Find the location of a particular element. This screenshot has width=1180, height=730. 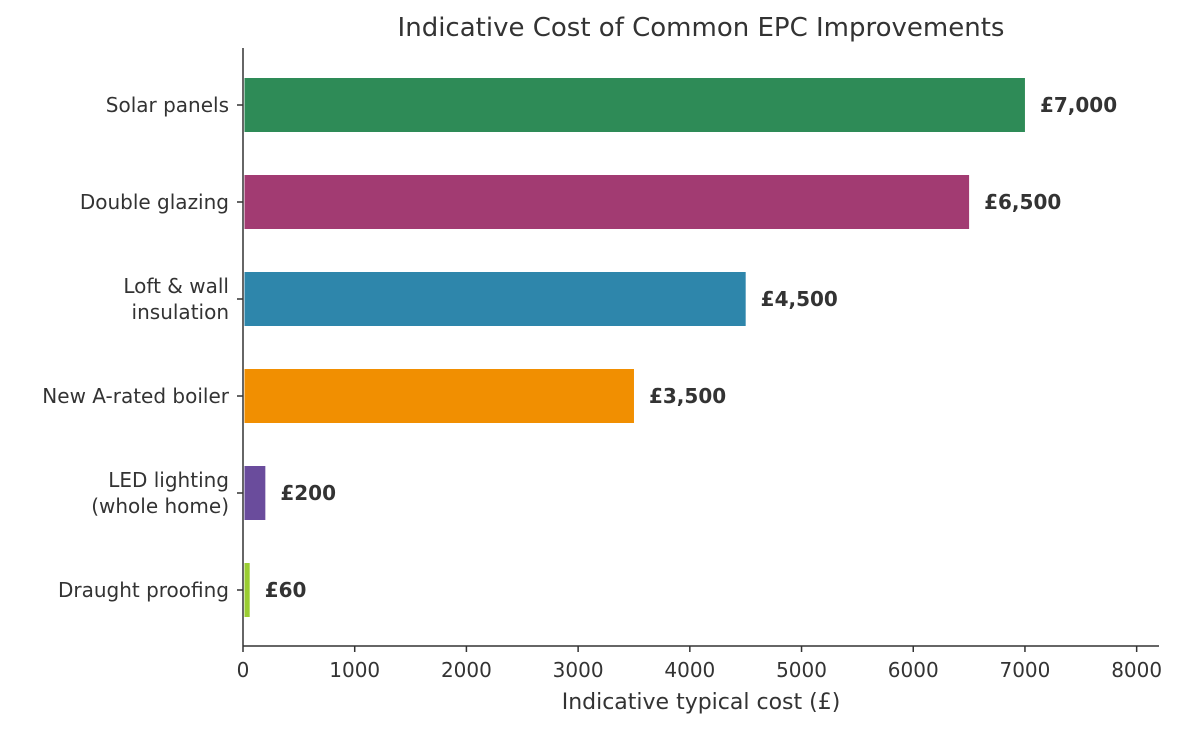

x-tick-label: 8000 is located at coordinates (1136, 670).